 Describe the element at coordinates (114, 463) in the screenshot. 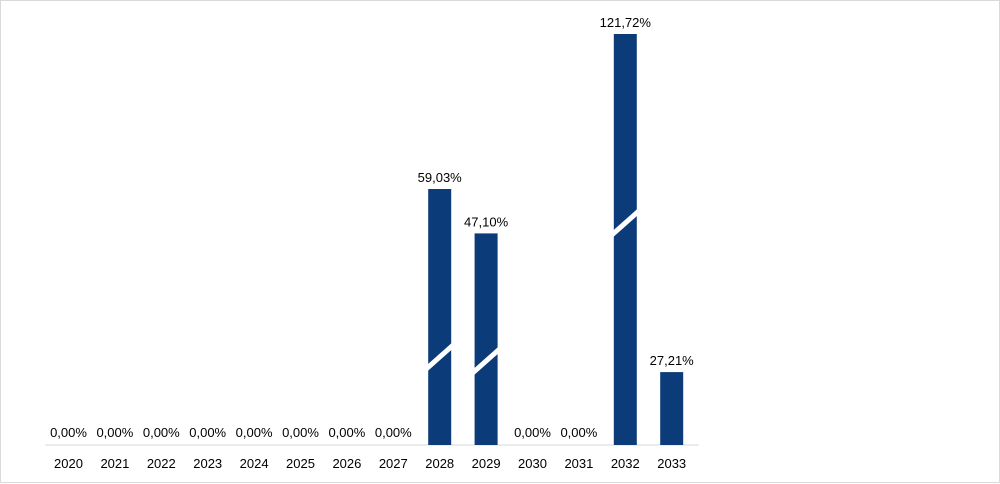

I see `x-tick-2021: 2021` at that location.